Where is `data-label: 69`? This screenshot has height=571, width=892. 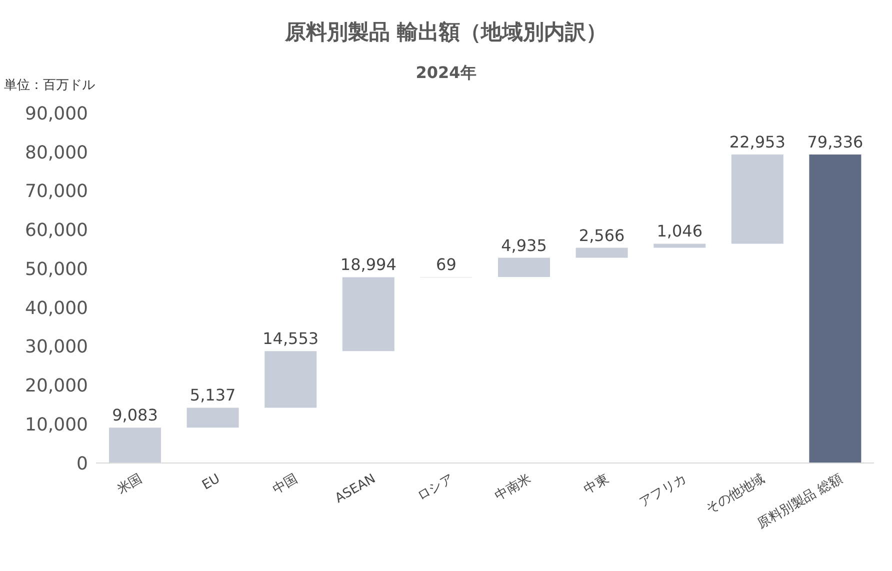
data-label: 69 is located at coordinates (446, 264).